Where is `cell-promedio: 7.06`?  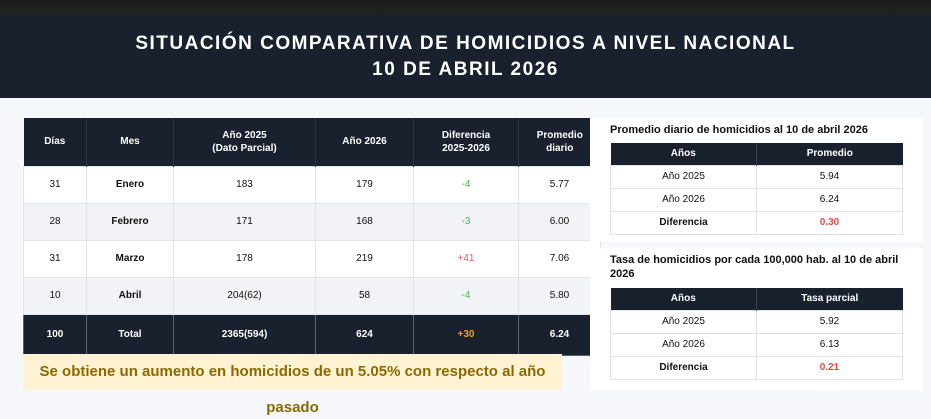
cell-promedio: 7.06 is located at coordinates (559, 258).